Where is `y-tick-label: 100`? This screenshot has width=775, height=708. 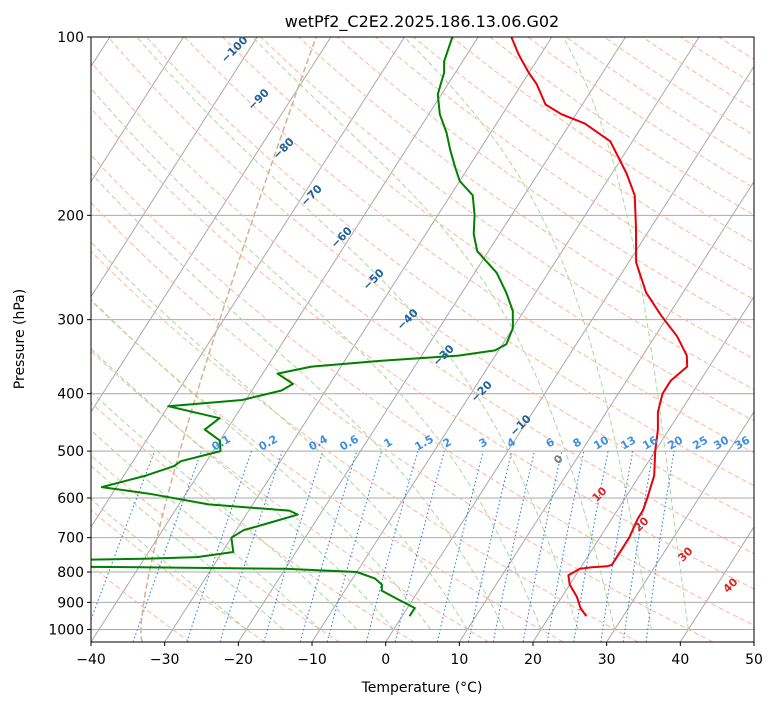
y-tick-label: 100 is located at coordinates (70, 38).